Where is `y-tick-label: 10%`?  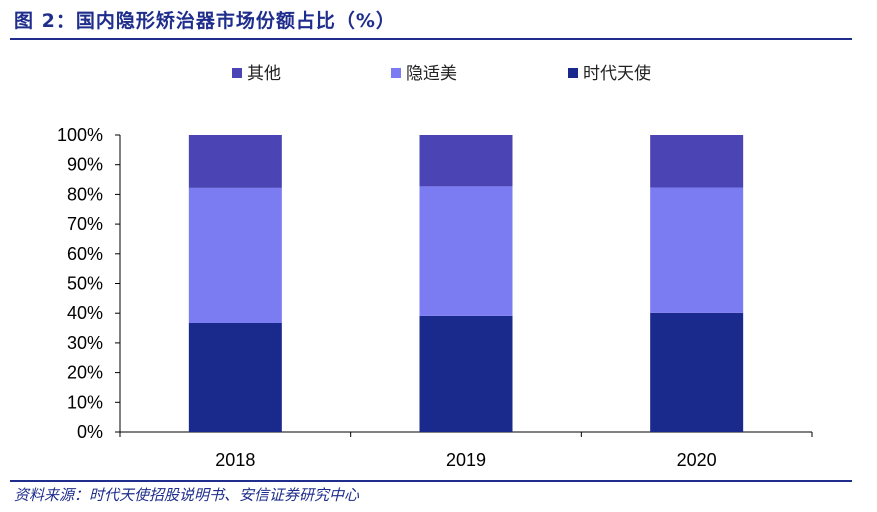
y-tick-label: 10% is located at coordinates (85, 402).